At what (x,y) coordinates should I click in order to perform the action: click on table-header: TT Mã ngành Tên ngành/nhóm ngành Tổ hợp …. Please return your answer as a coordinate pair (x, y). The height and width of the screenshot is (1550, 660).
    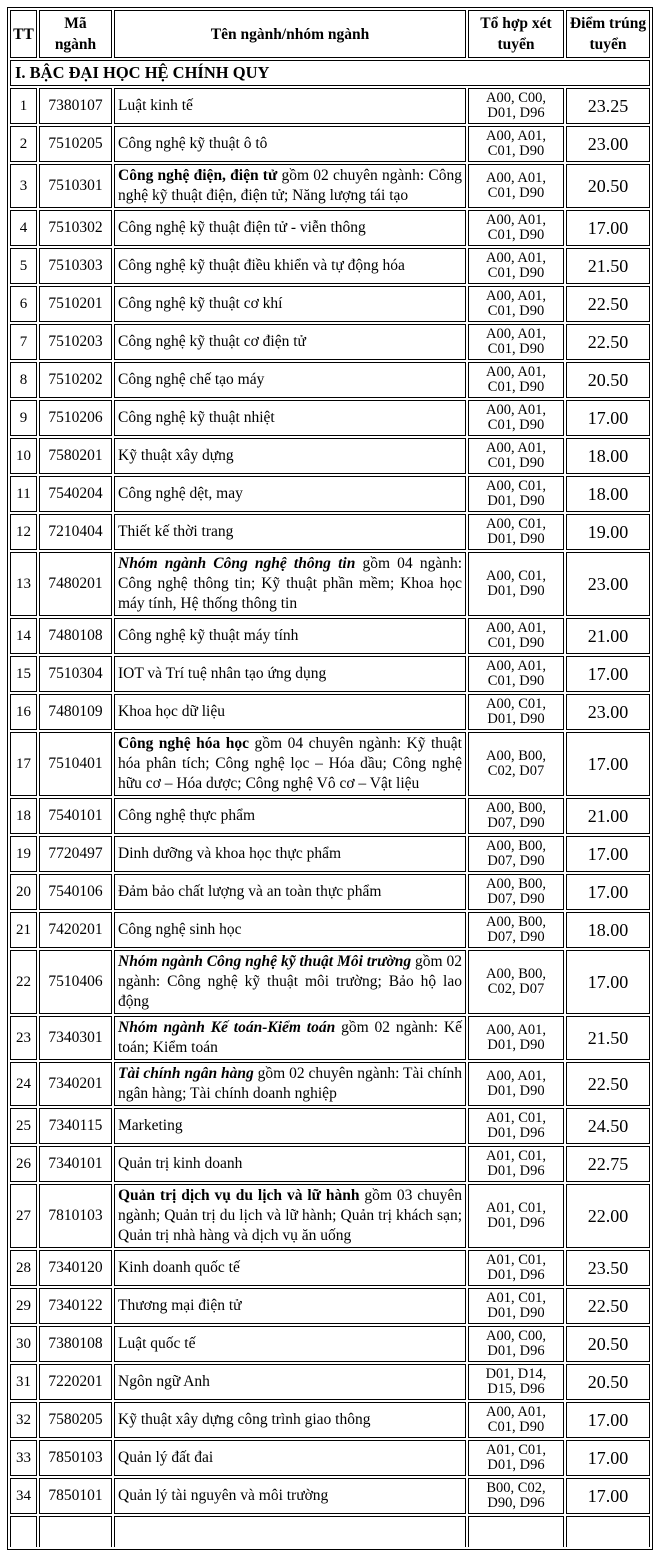
    Looking at the image, I should click on (330, 34).